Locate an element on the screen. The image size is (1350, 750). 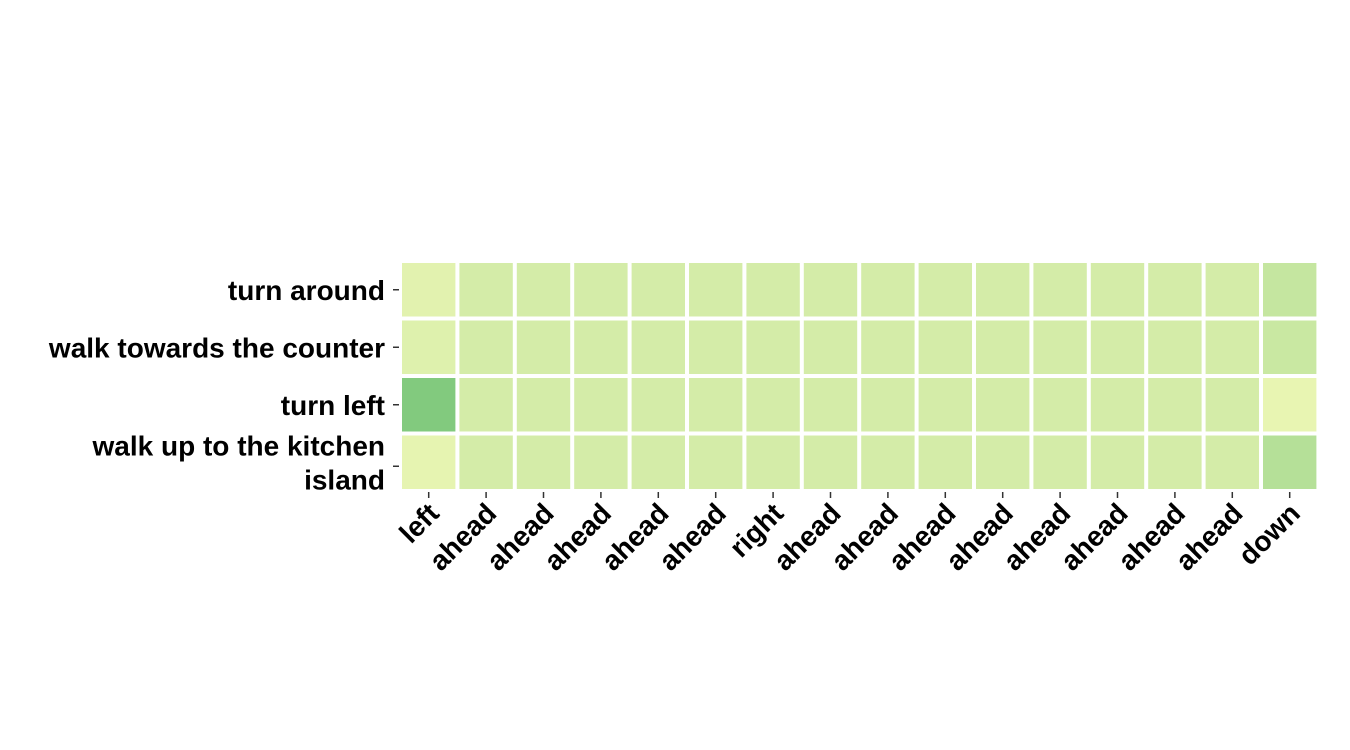
y-tick-label: turn around is located at coordinates (306, 290).